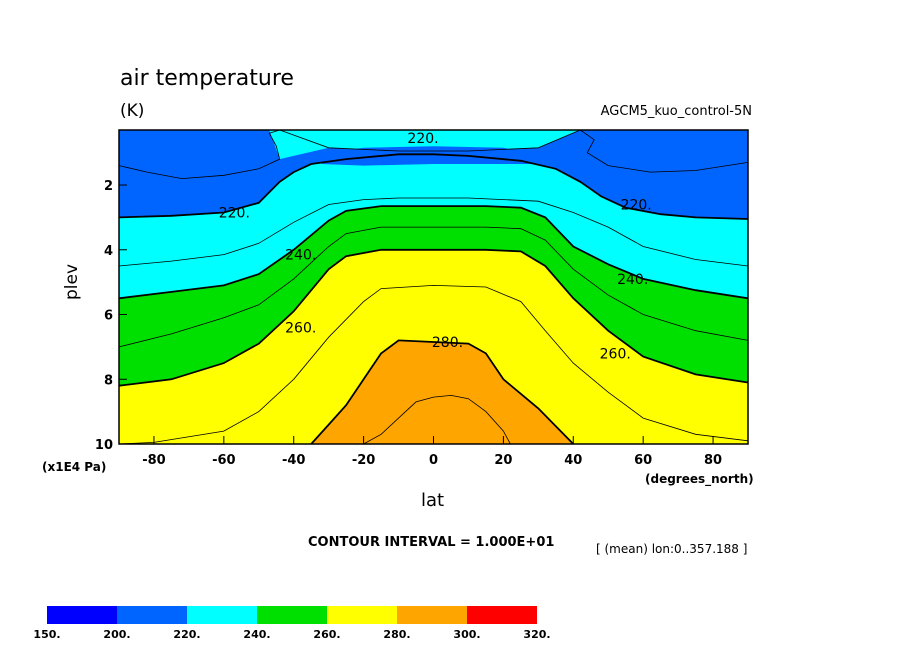 This screenshot has height=654, width=904. What do you see at coordinates (108, 316) in the screenshot?
I see `y-tick-label: 6` at bounding box center [108, 316].